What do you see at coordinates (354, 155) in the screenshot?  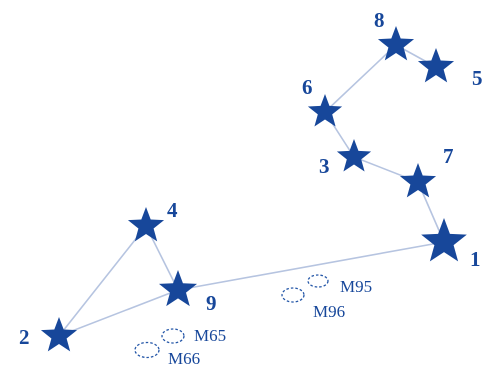 I see `star-3-icon` at bounding box center [354, 155].